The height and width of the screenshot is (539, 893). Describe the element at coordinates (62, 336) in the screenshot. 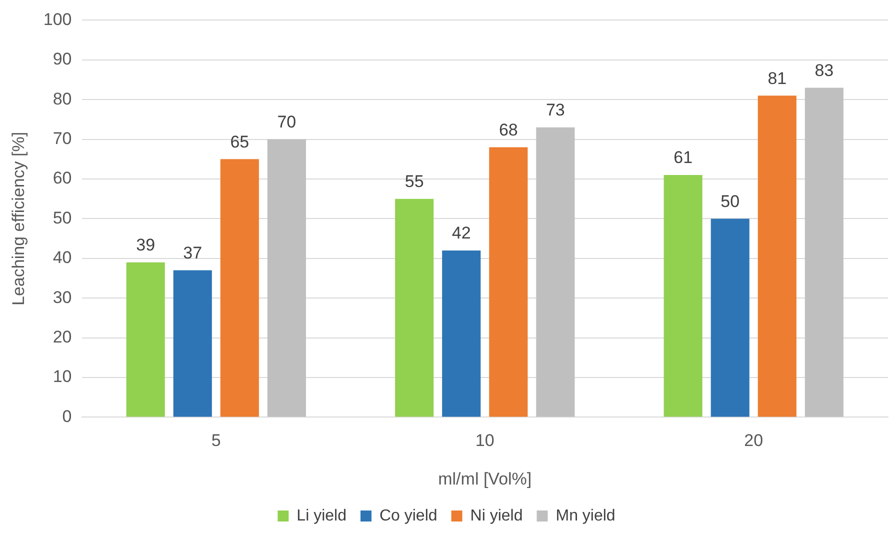

I see `y-tick-label: 20` at that location.